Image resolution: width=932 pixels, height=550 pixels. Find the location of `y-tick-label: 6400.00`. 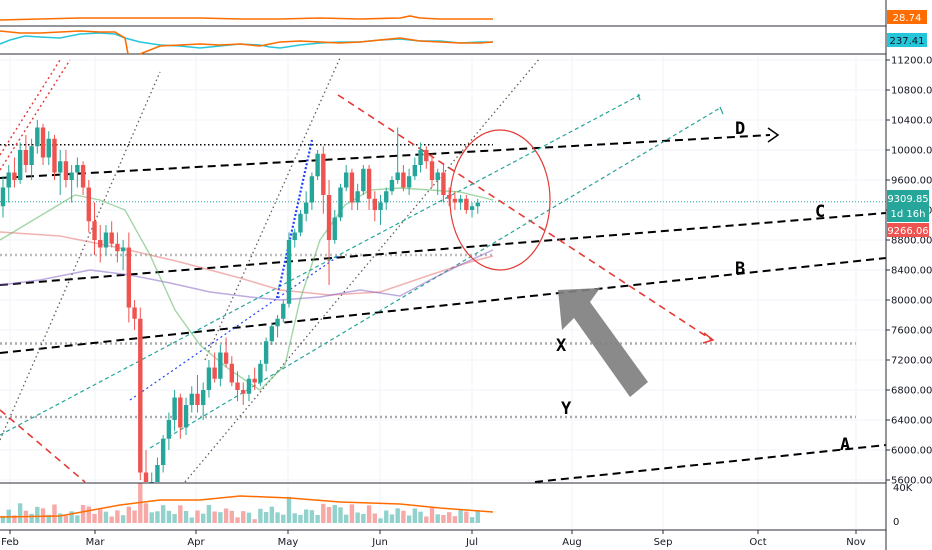

y-tick-label: 6400.00 is located at coordinates (911, 421).